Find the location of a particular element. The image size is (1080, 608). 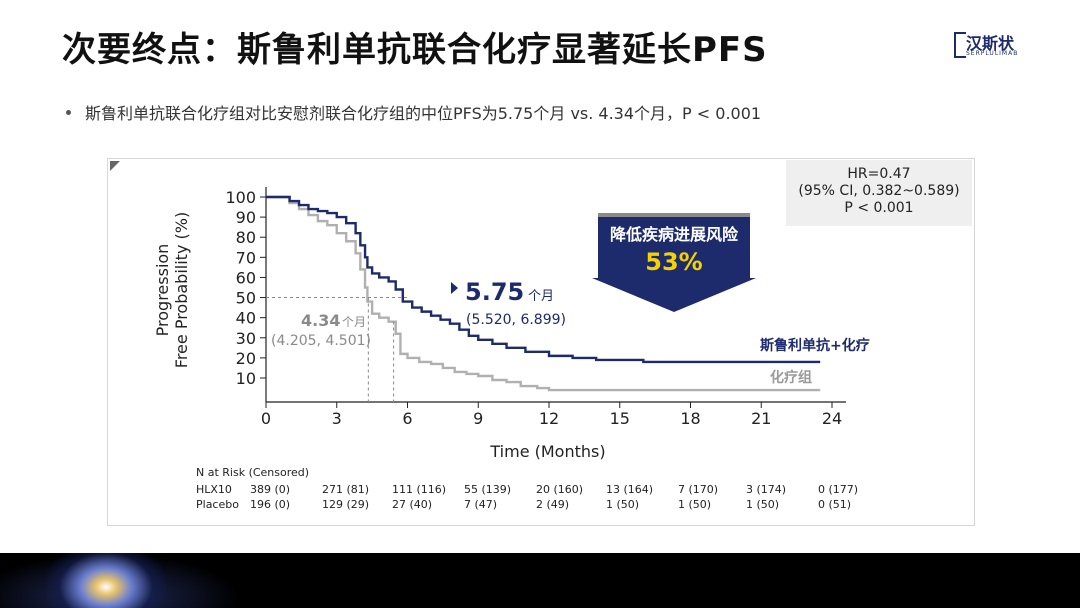

risk-table-cell: 7 (47) is located at coordinates (481, 504).